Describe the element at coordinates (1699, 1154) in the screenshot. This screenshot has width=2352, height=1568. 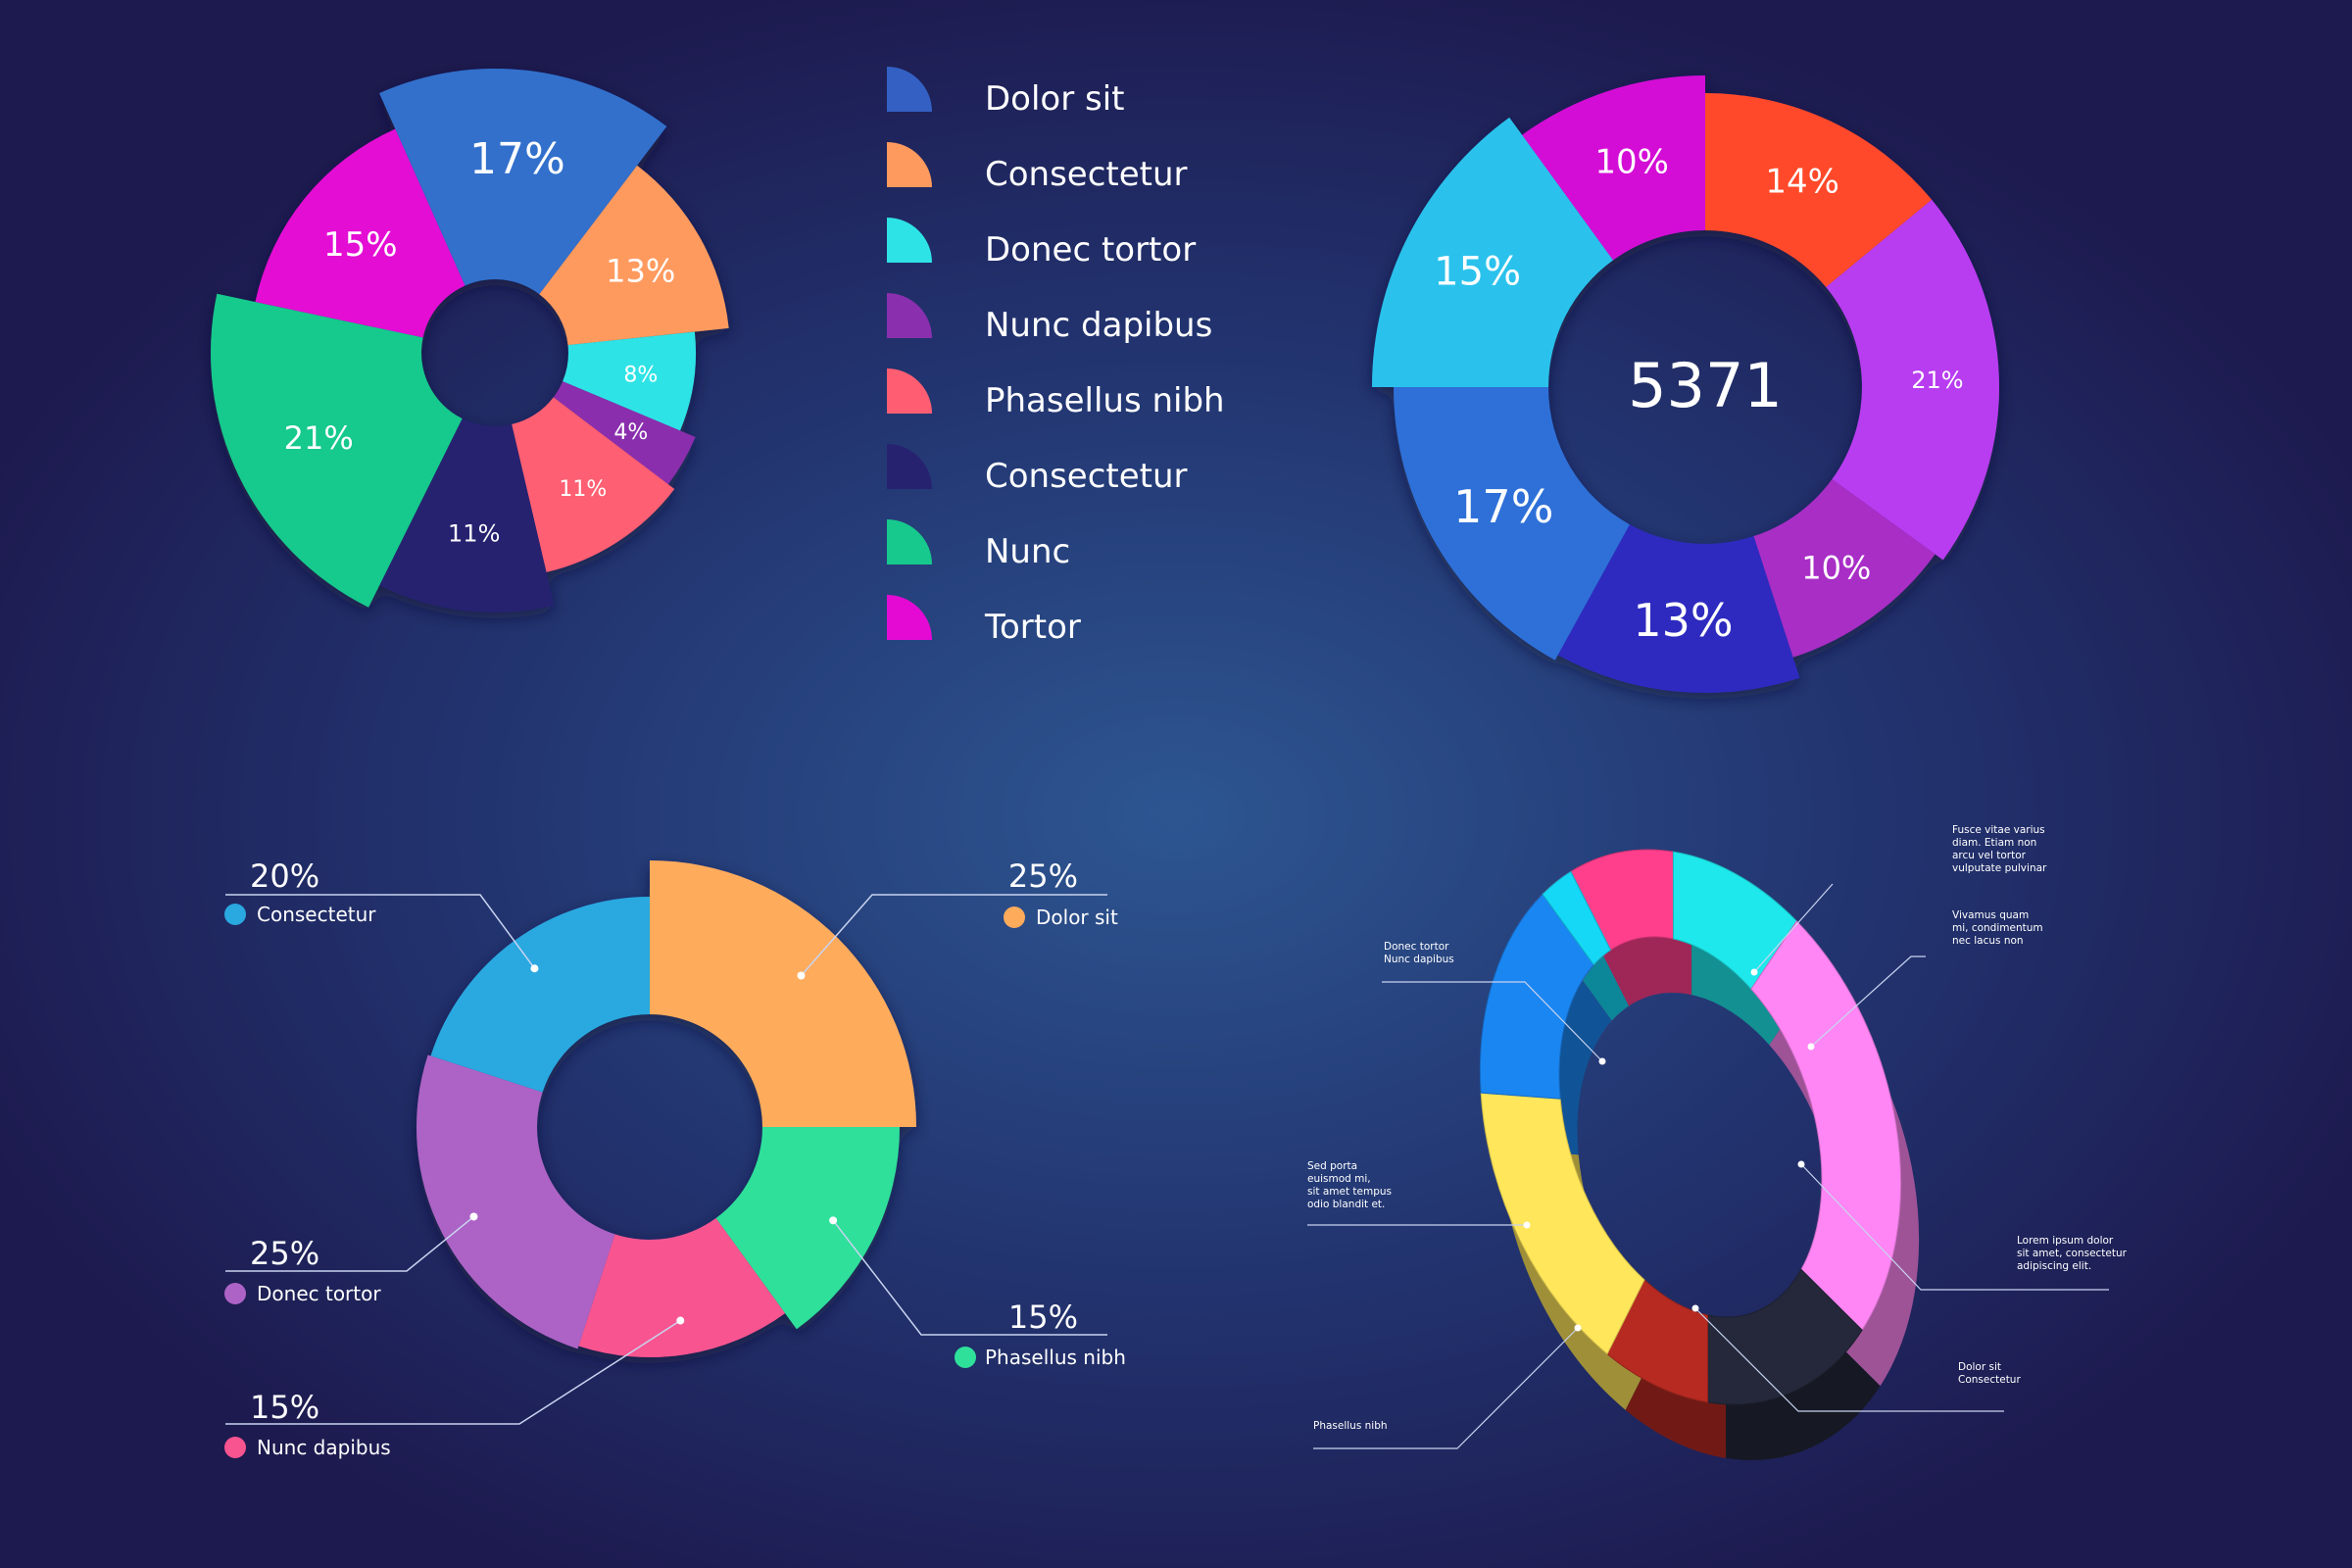
I see `isometric-ring-chart` at that location.